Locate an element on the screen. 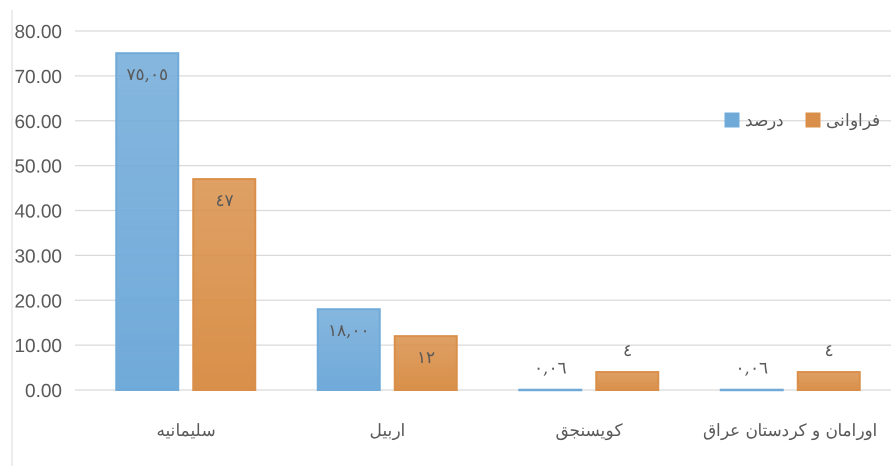  x-tick-label: کویسنجق is located at coordinates (589, 431).